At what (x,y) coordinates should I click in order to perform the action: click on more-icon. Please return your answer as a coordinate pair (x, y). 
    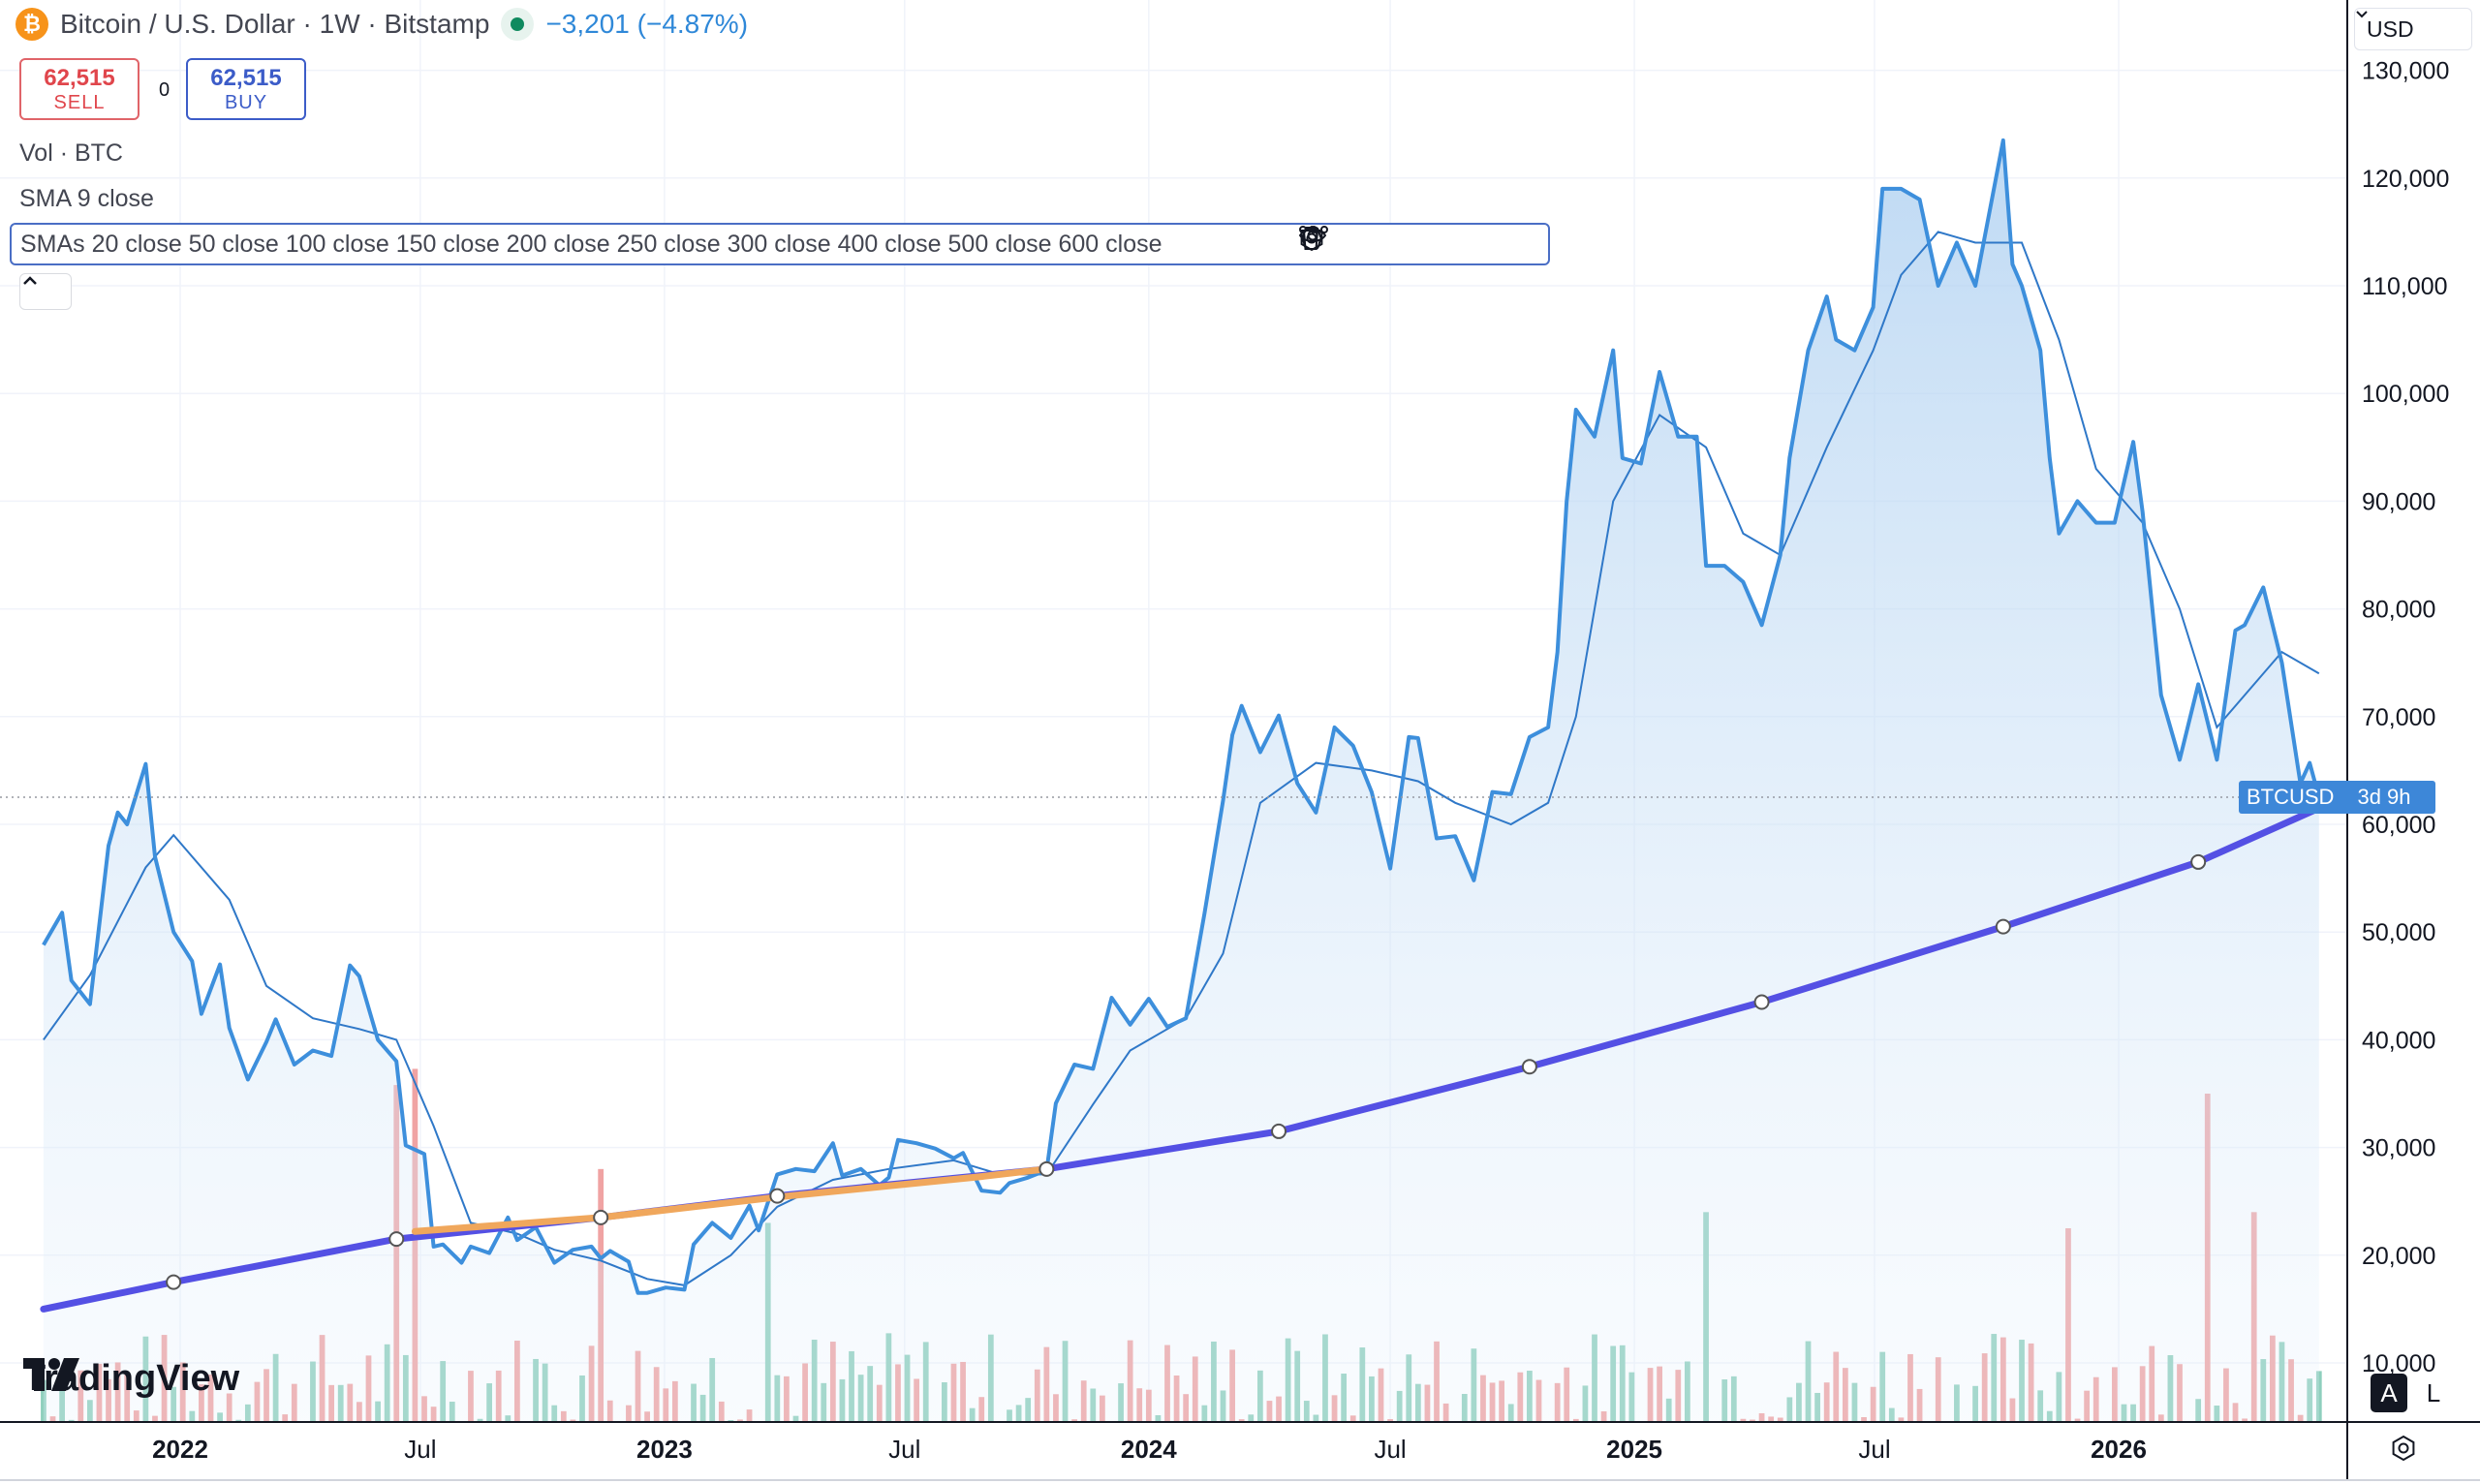
    Looking at the image, I should click on (1418, 243).